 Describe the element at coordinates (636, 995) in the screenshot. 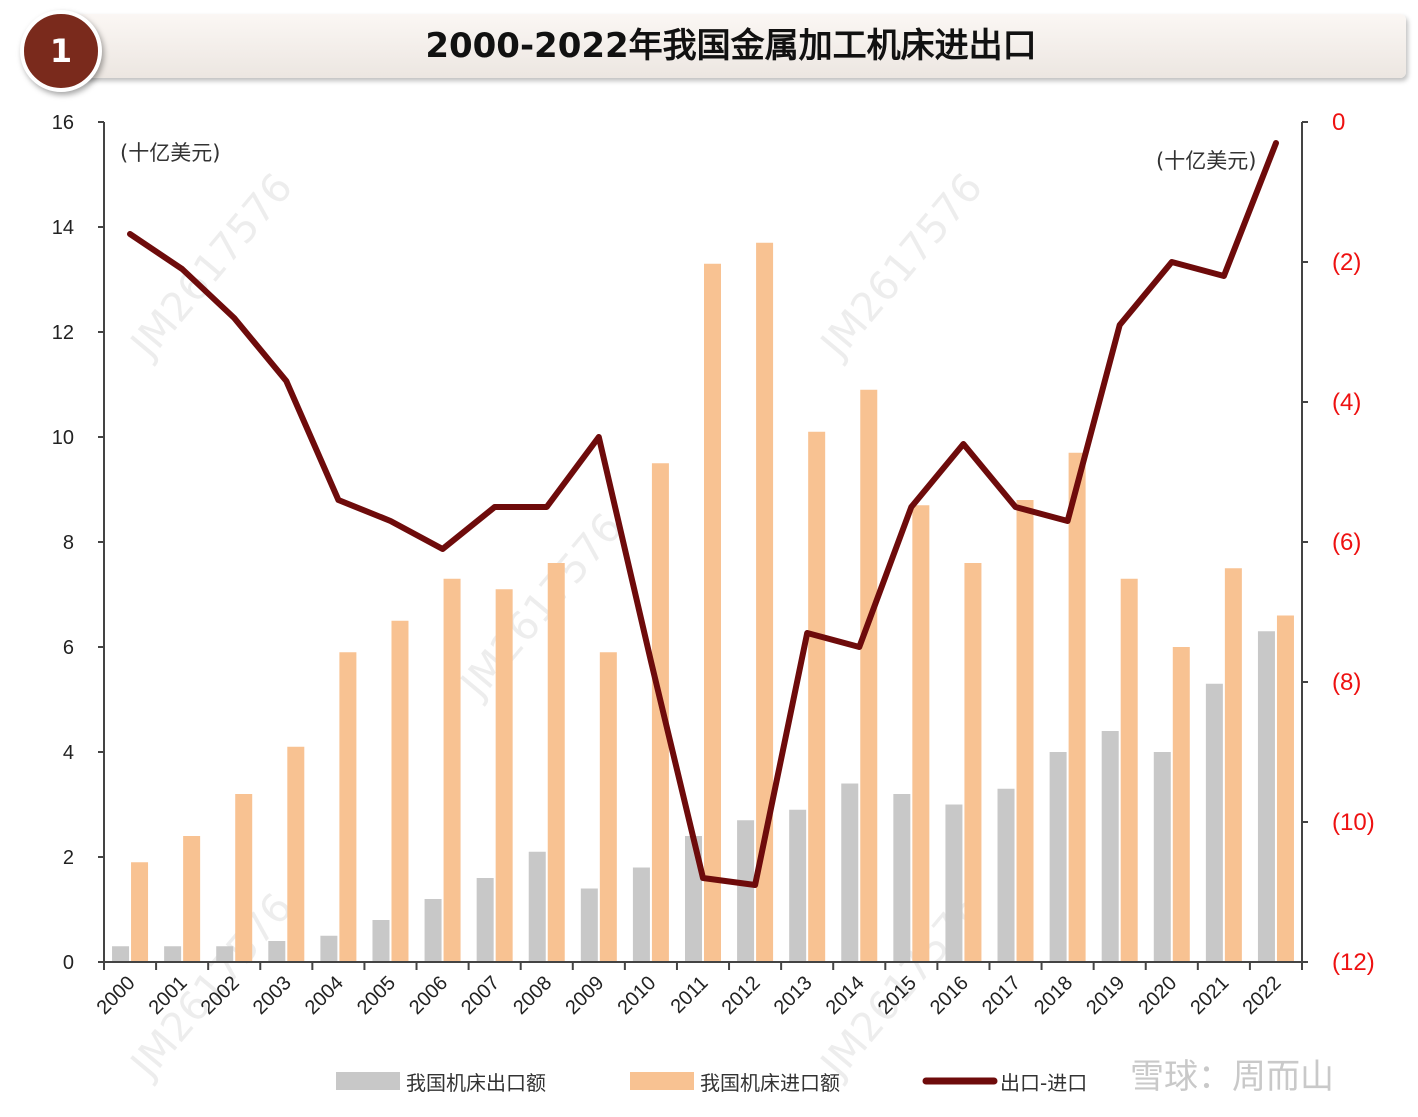

I see `x-tick-label: 2010` at that location.